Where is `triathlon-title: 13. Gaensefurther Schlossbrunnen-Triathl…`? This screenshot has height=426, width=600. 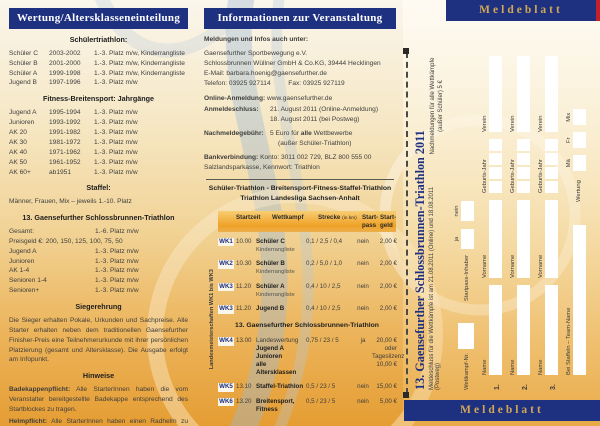 triathlon-title: 13. Gaensefurther Schlossbrunnen-Triathl… is located at coordinates (98, 218).